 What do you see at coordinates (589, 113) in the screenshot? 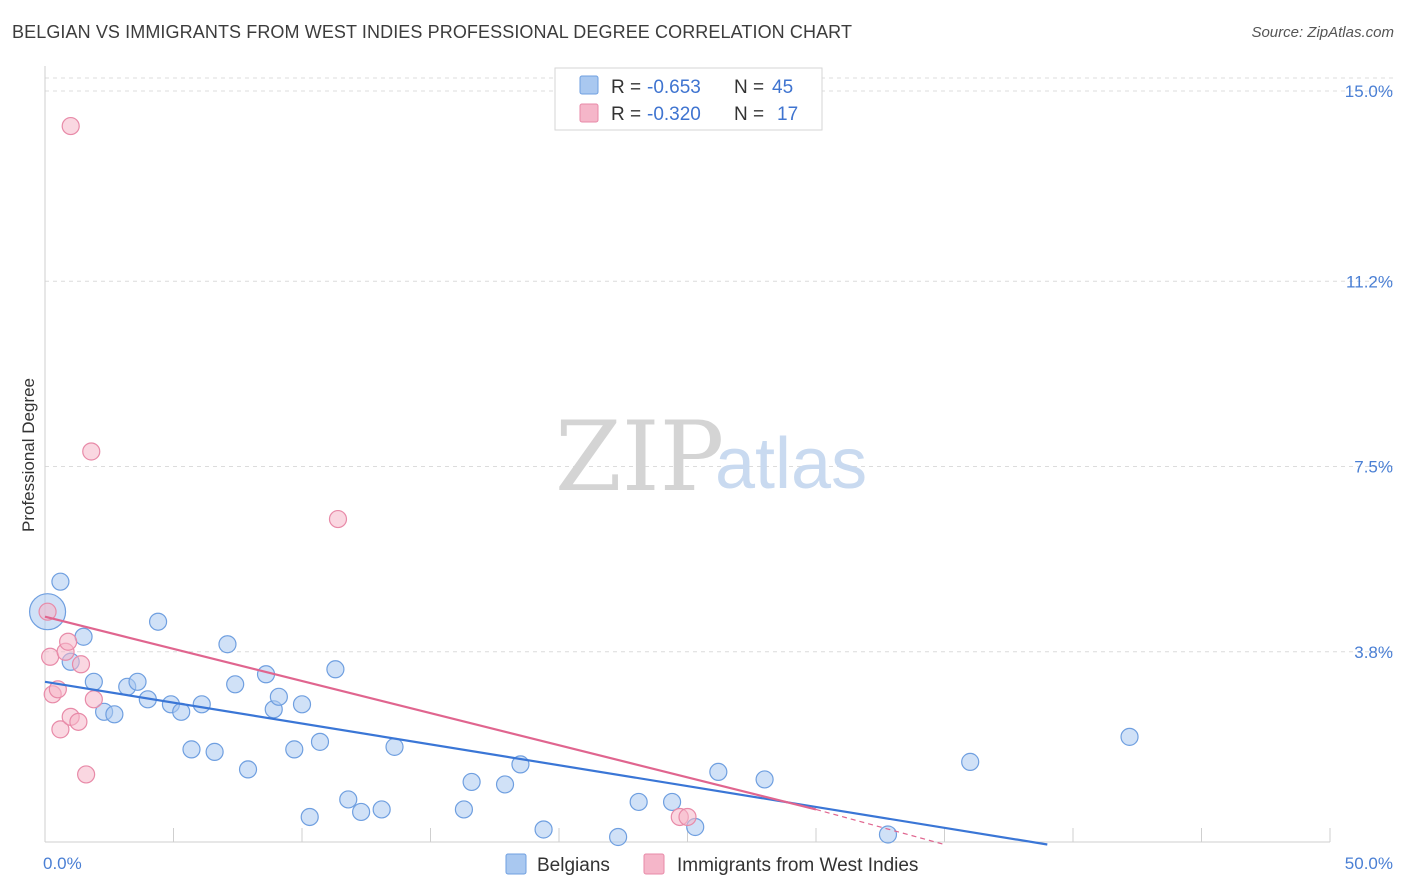
I see `legend-swatch-west-indies` at bounding box center [589, 113].